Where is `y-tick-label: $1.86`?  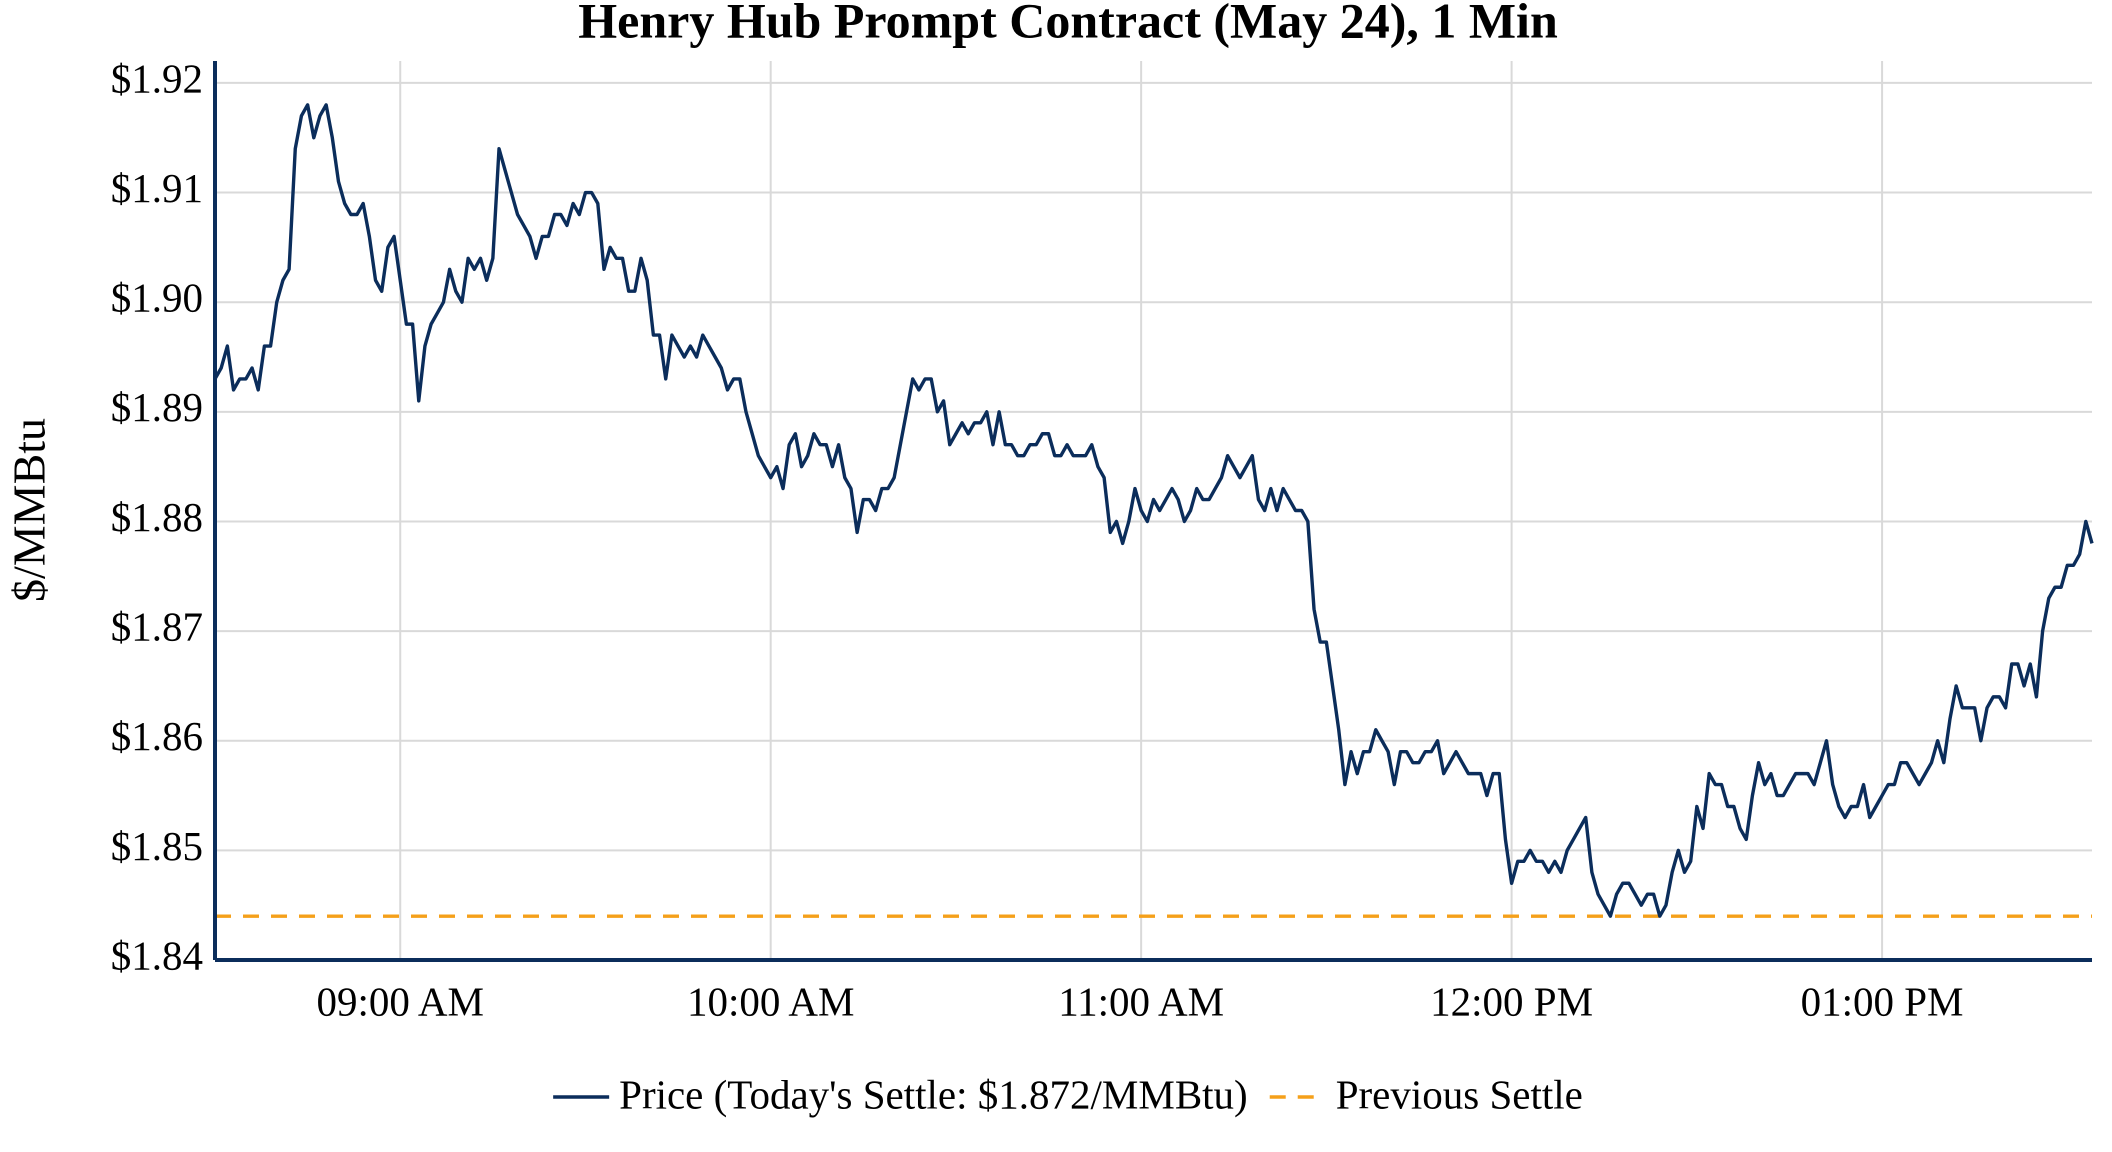 y-tick-label: $1.86 is located at coordinates (157, 736).